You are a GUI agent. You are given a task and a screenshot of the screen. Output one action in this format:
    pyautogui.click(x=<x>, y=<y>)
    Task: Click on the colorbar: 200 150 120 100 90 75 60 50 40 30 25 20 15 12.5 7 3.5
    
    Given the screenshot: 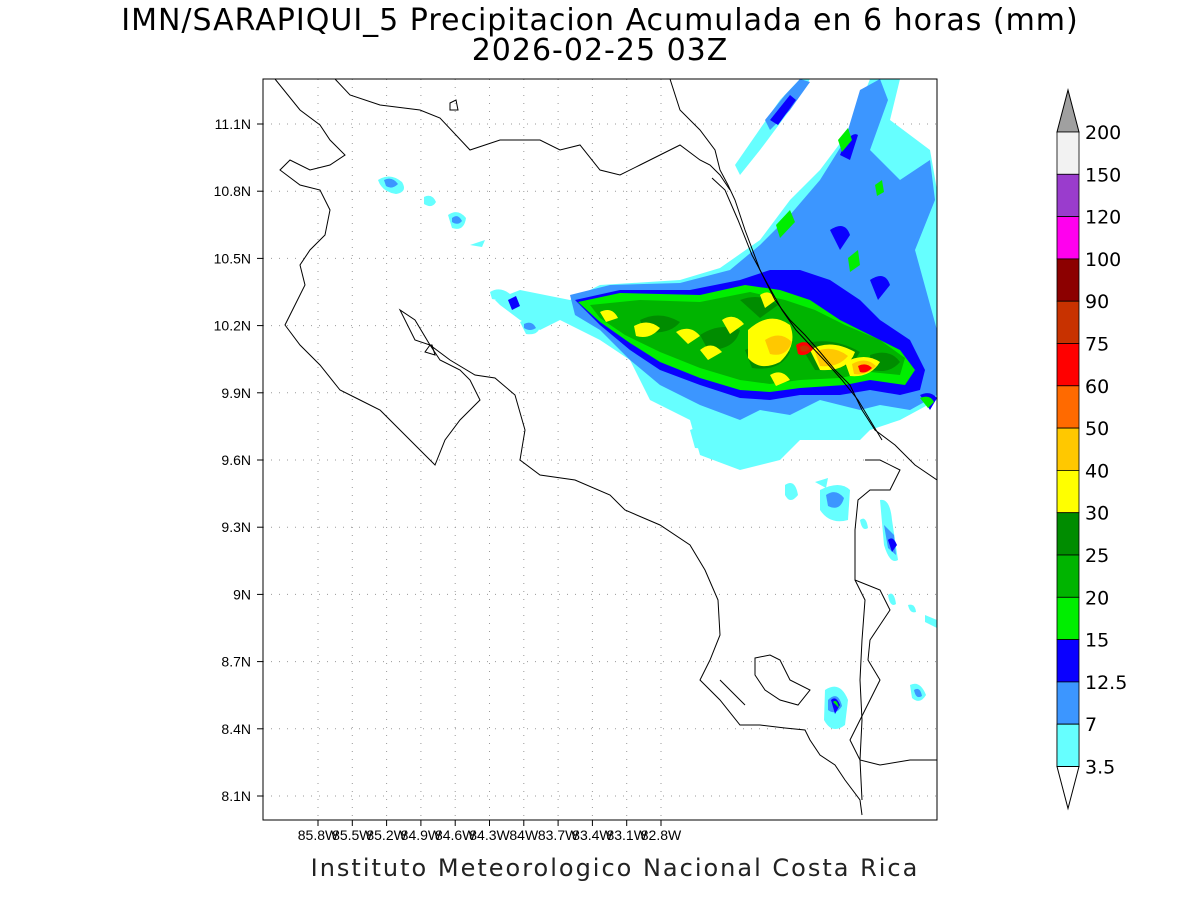 What is the action you would take?
    pyautogui.click(x=1091, y=449)
    